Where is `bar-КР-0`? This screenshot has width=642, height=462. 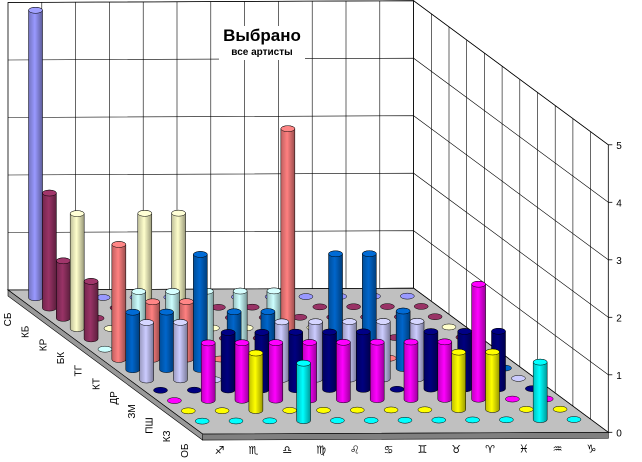 bar-КР-0 is located at coordinates (63, 289).